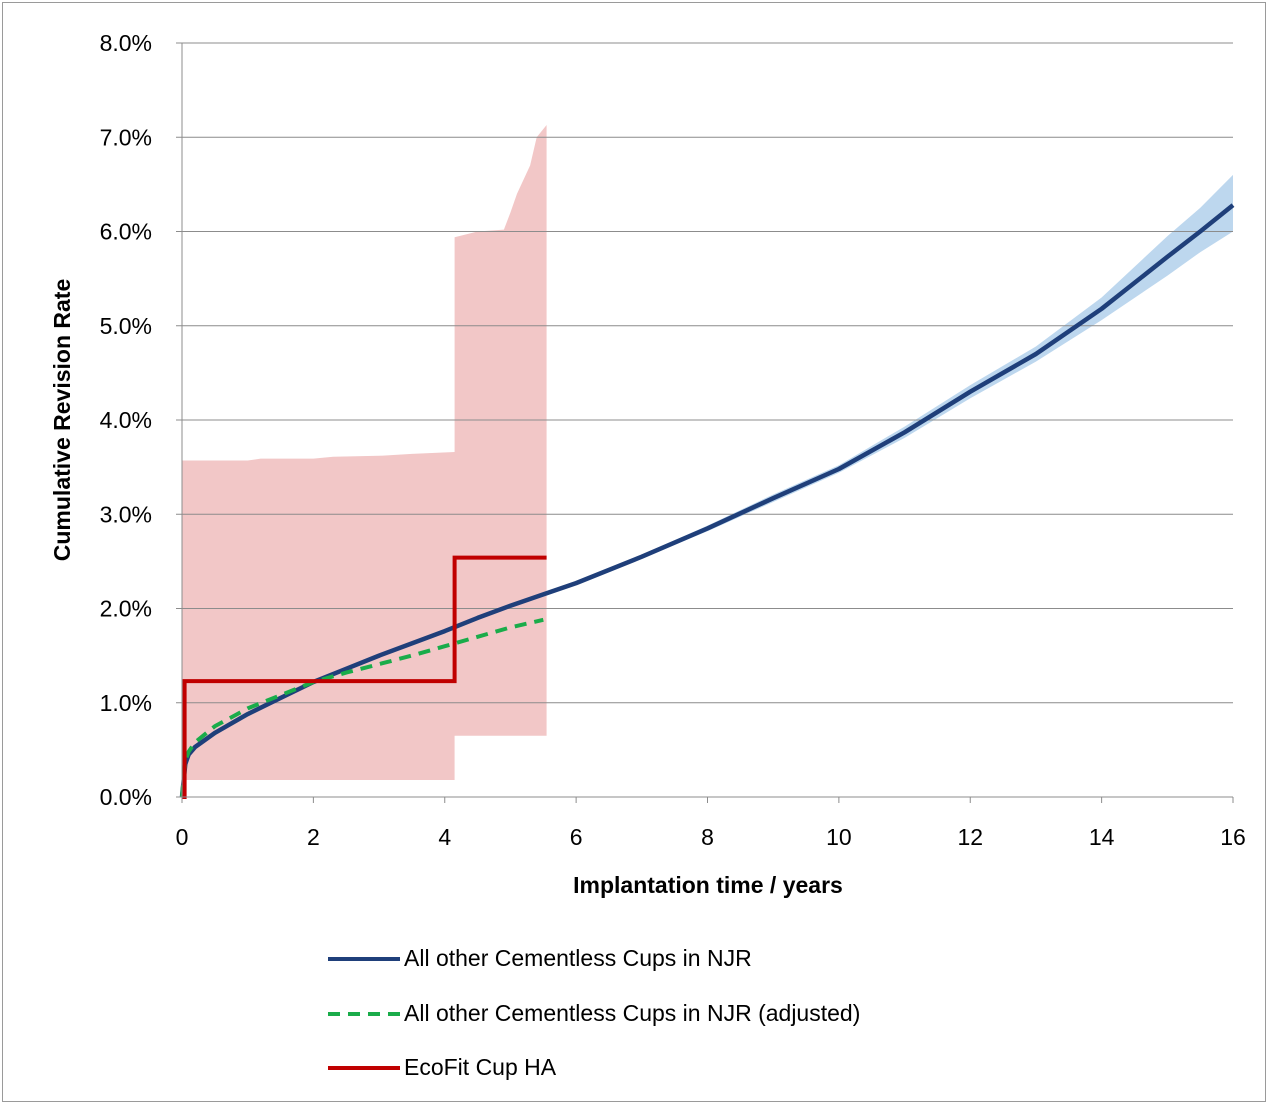 The image size is (1269, 1111). What do you see at coordinates (126, 137) in the screenshot?
I see `y-tick-label: 7.0%` at bounding box center [126, 137].